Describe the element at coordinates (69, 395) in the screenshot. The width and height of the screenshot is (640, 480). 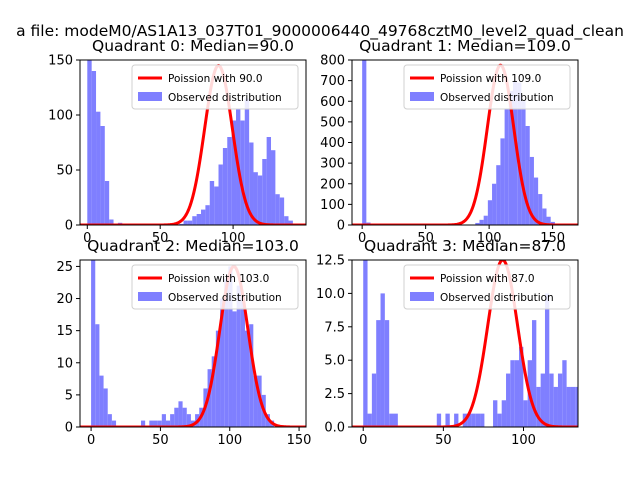
I see `y-tick-label: 5` at that location.